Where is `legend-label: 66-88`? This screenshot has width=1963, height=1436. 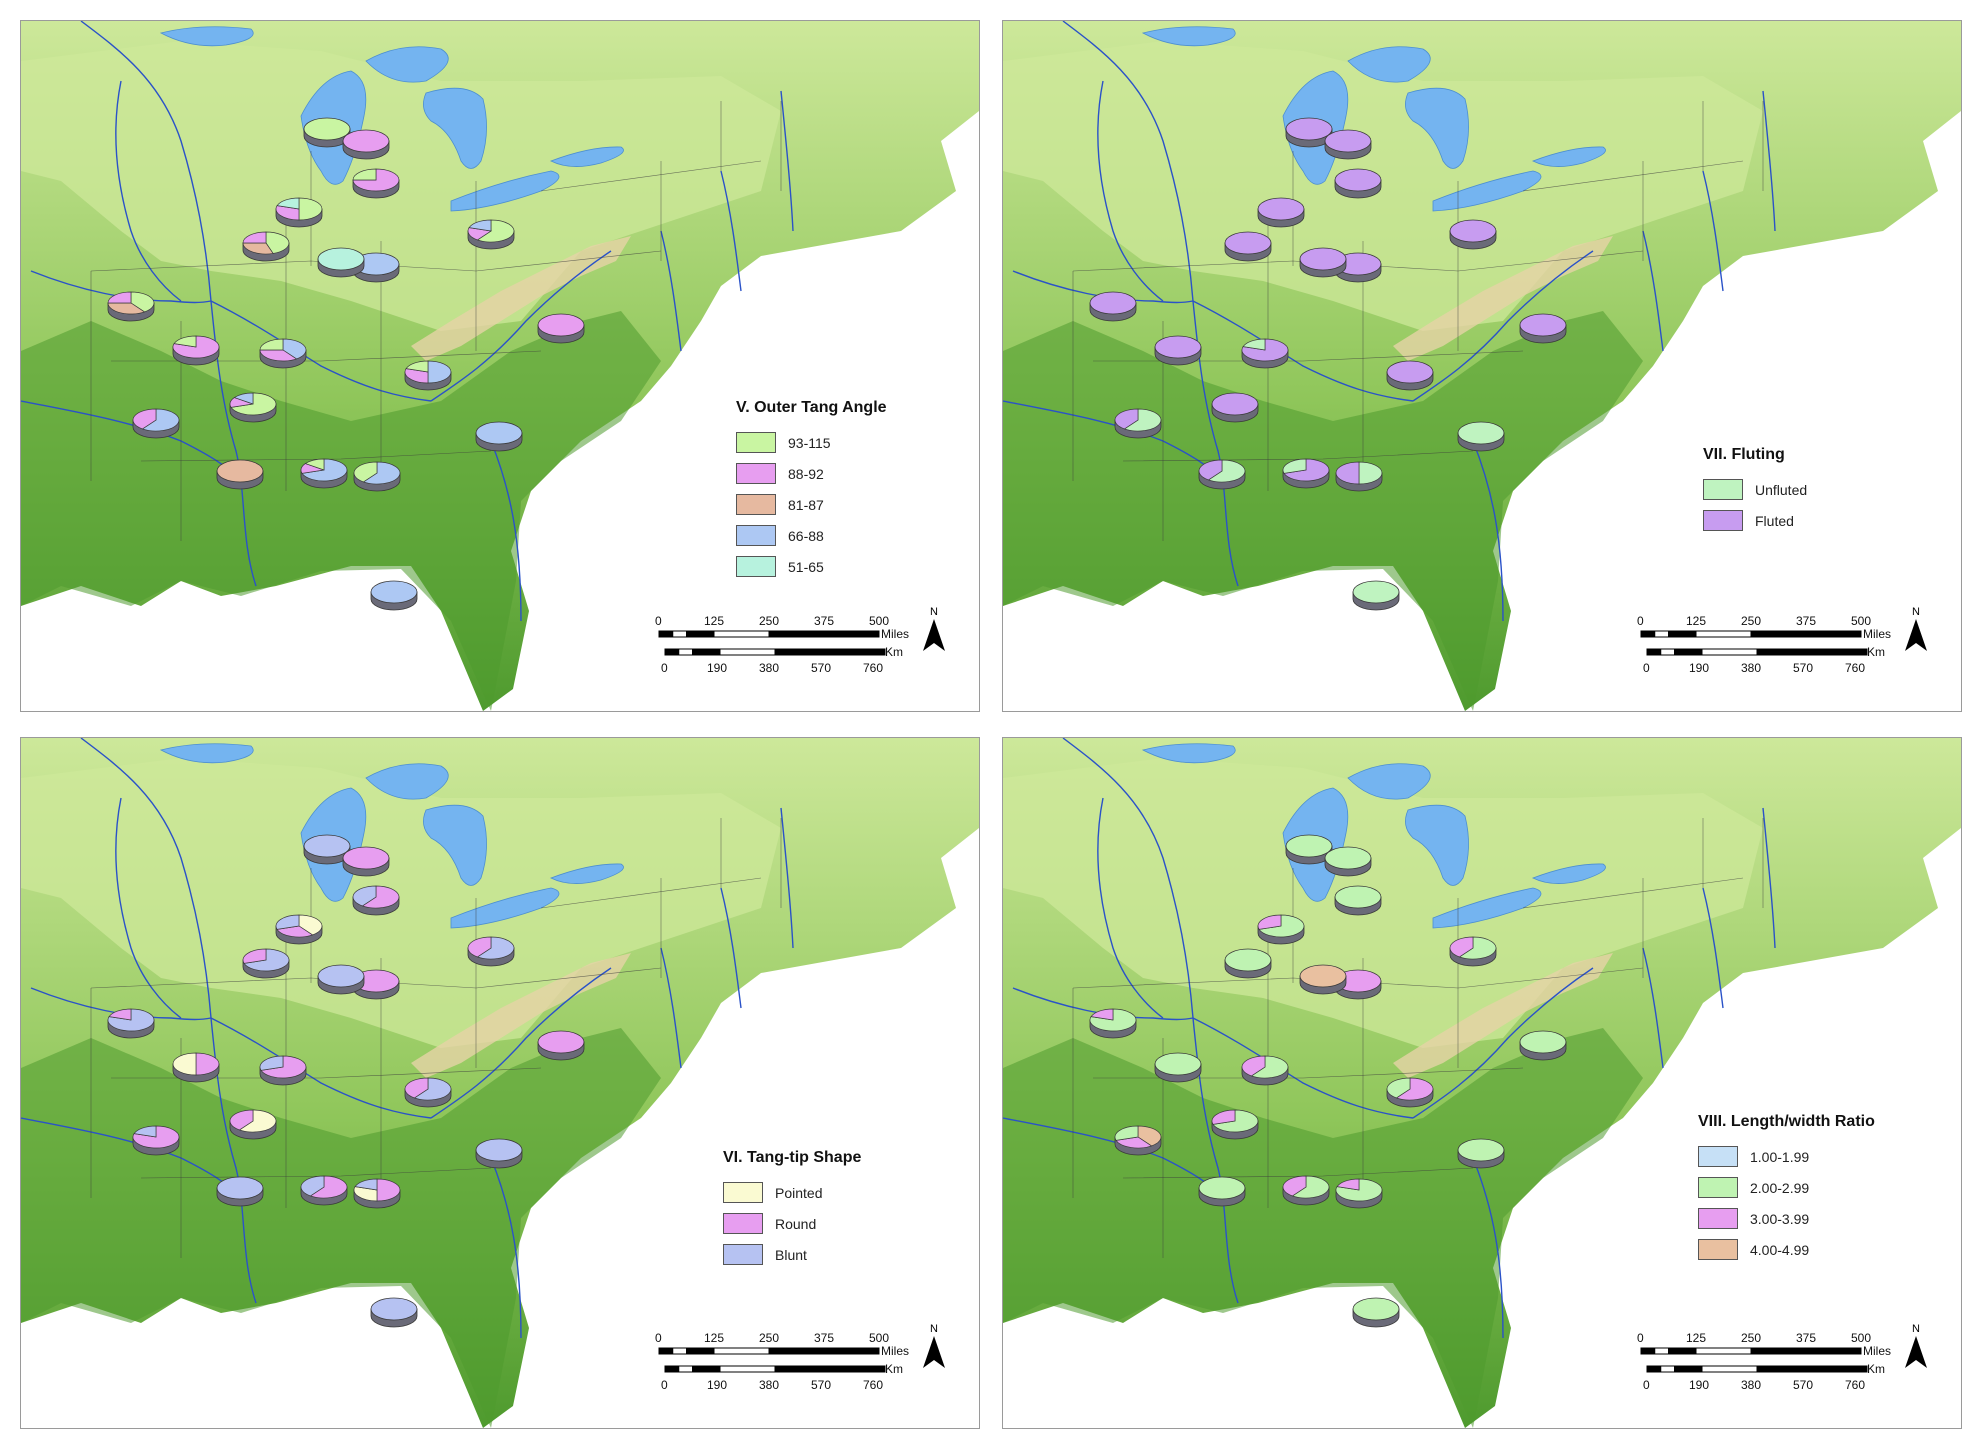
legend-label: 66-88 is located at coordinates (806, 535).